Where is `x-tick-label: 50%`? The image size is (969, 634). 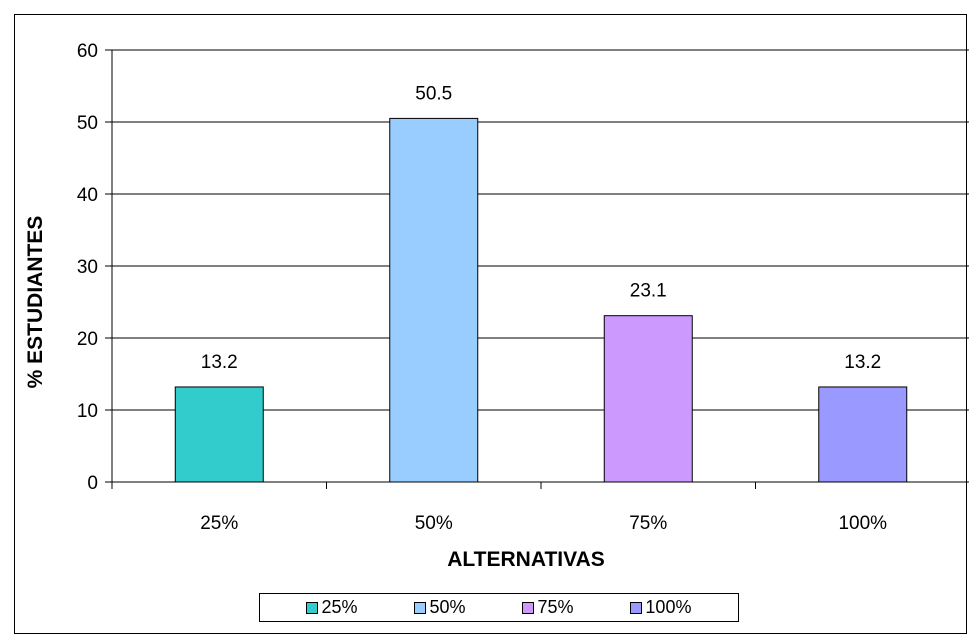 x-tick-label: 50% is located at coordinates (434, 523).